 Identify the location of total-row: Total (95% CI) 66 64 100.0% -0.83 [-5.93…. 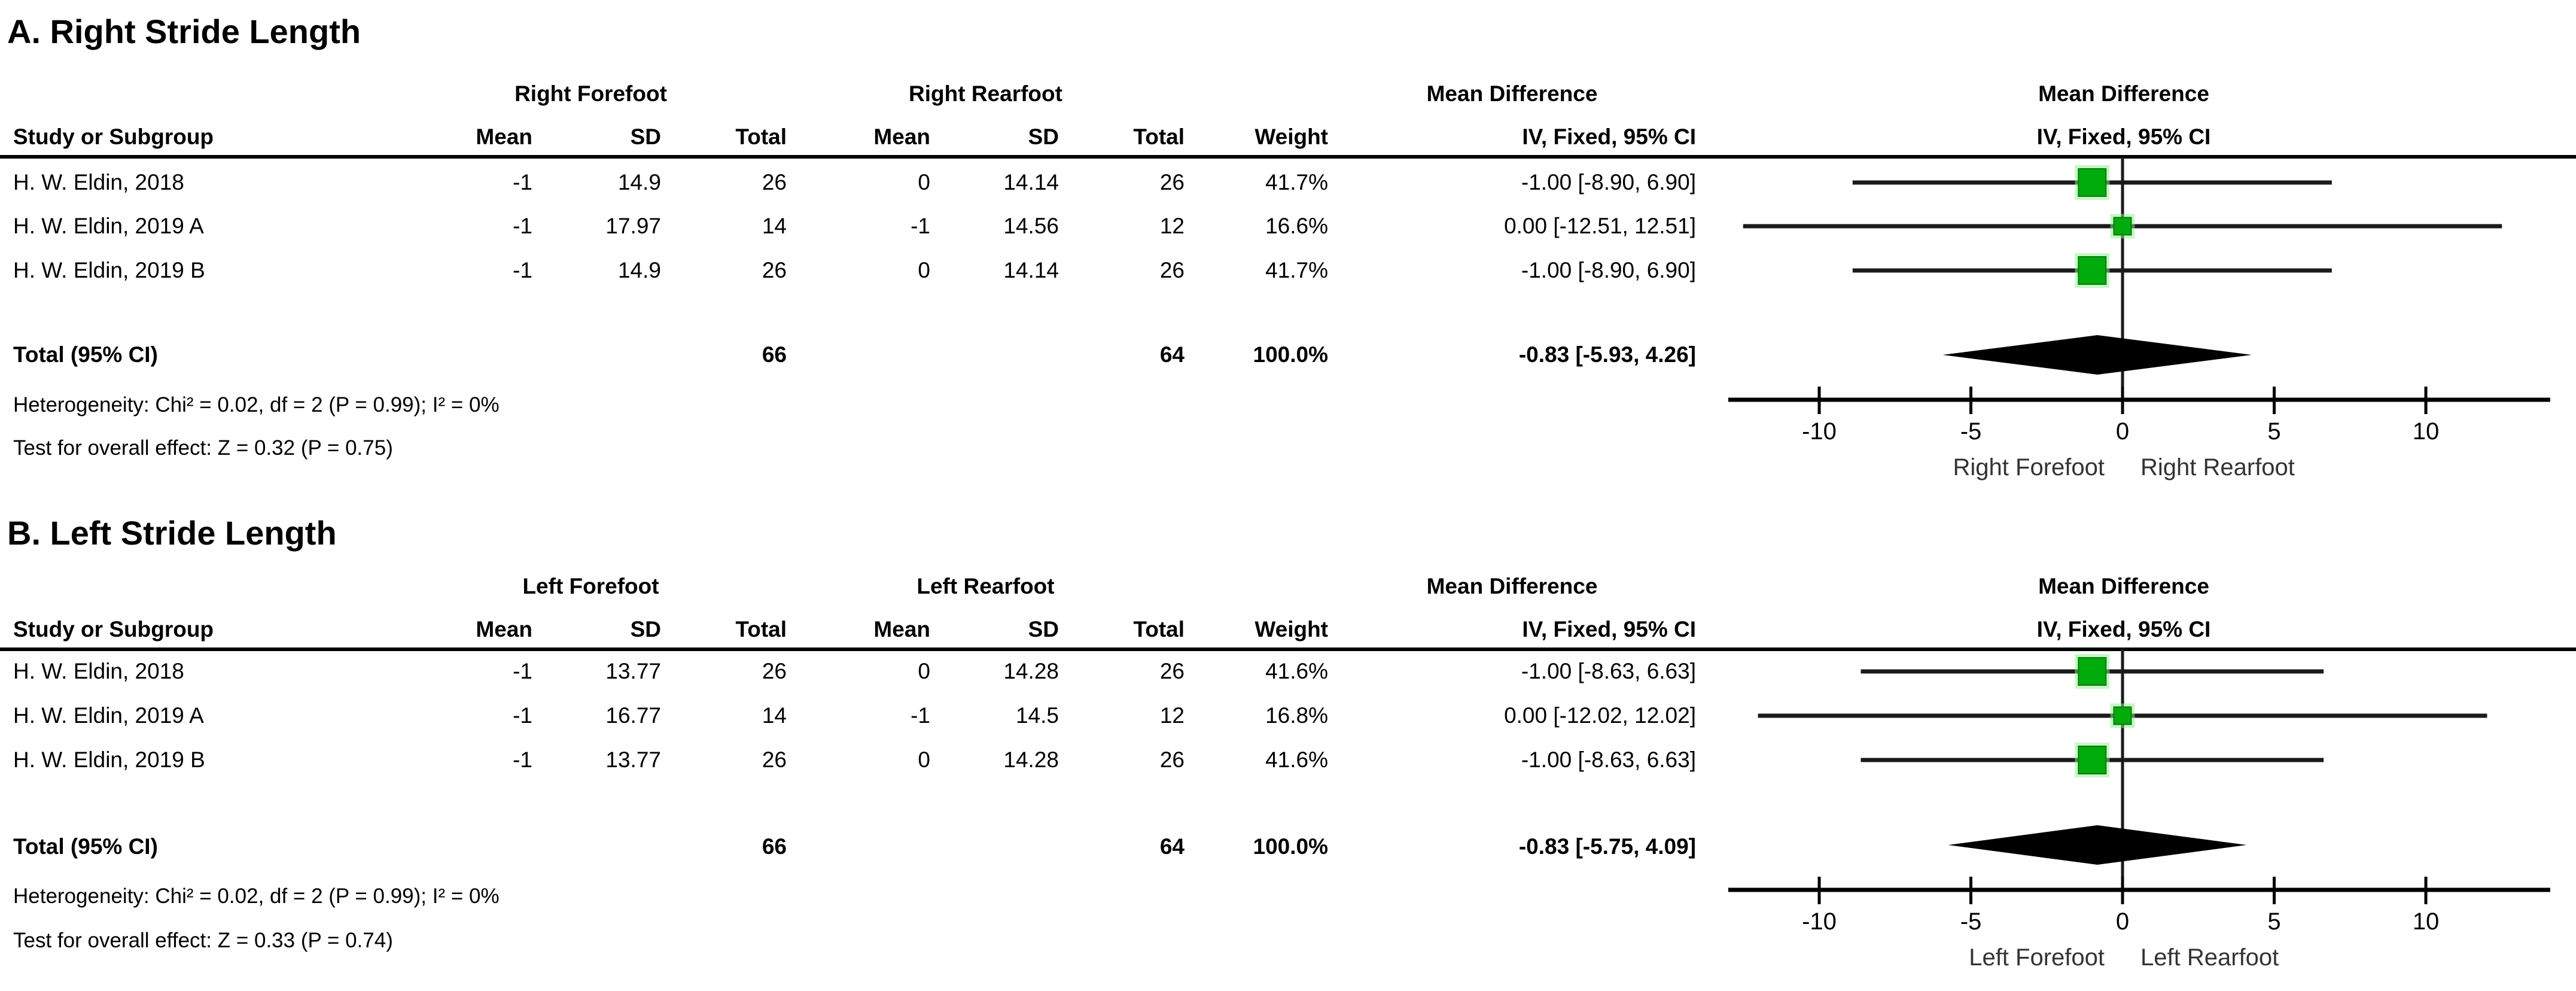
(848, 355).